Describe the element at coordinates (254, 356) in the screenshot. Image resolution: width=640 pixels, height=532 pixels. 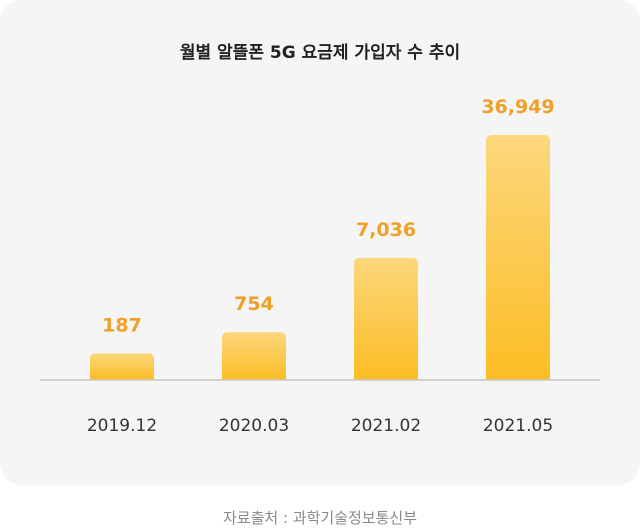
I see `bar-2020.03` at that location.